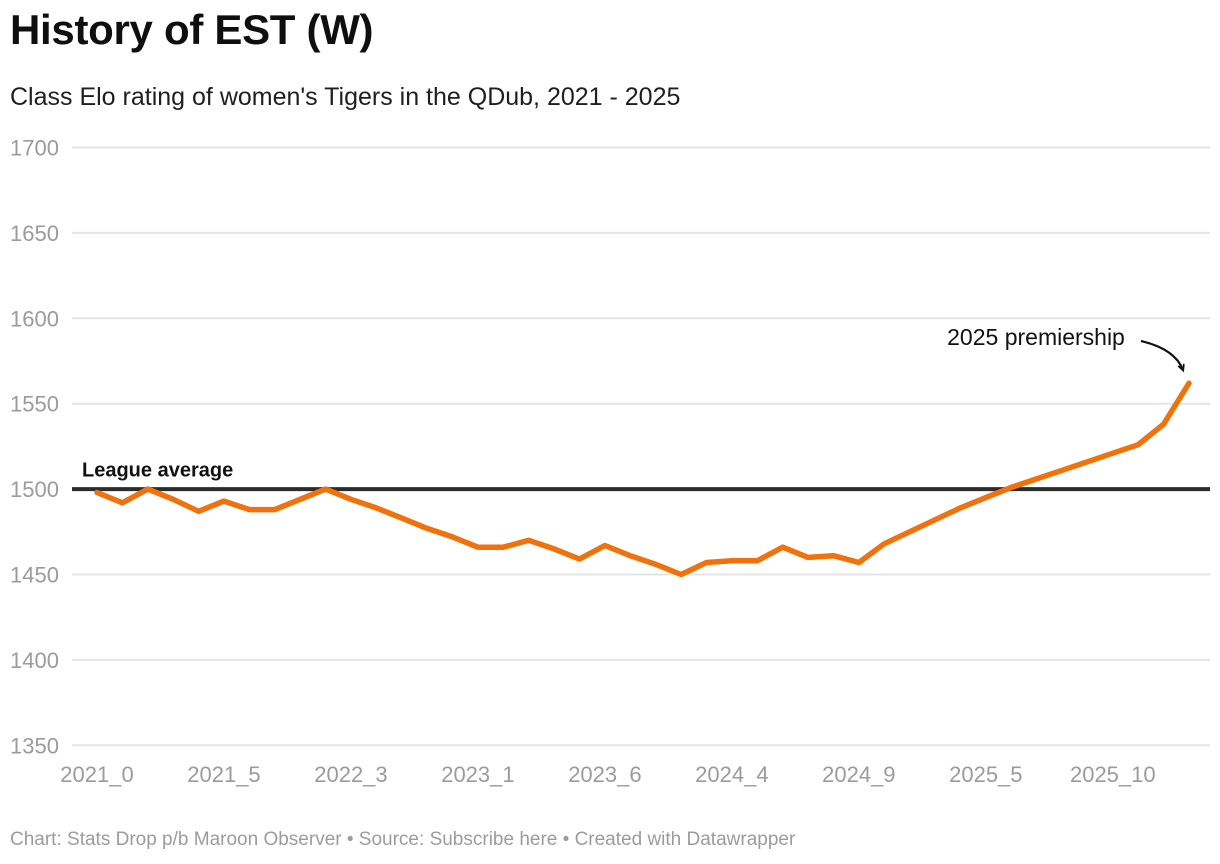  What do you see at coordinates (34, 148) in the screenshot?
I see `y-tick-label: 1700` at bounding box center [34, 148].